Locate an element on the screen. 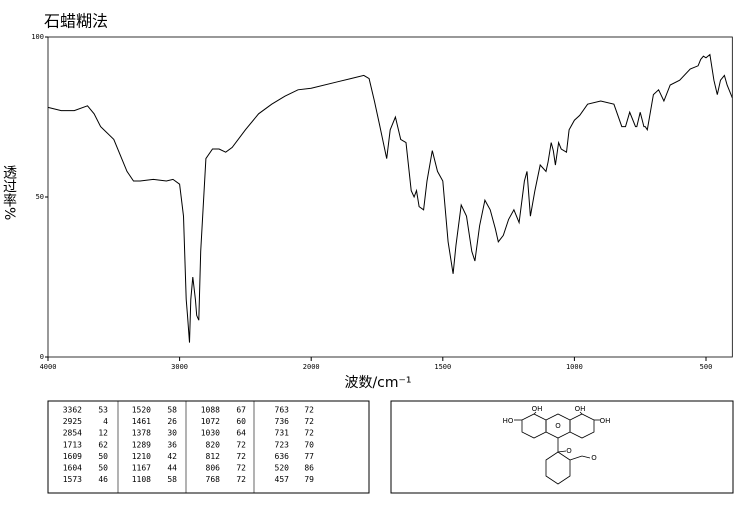 The height and width of the screenshot is (510, 737). peak-transmittance: 44 is located at coordinates (172, 468).